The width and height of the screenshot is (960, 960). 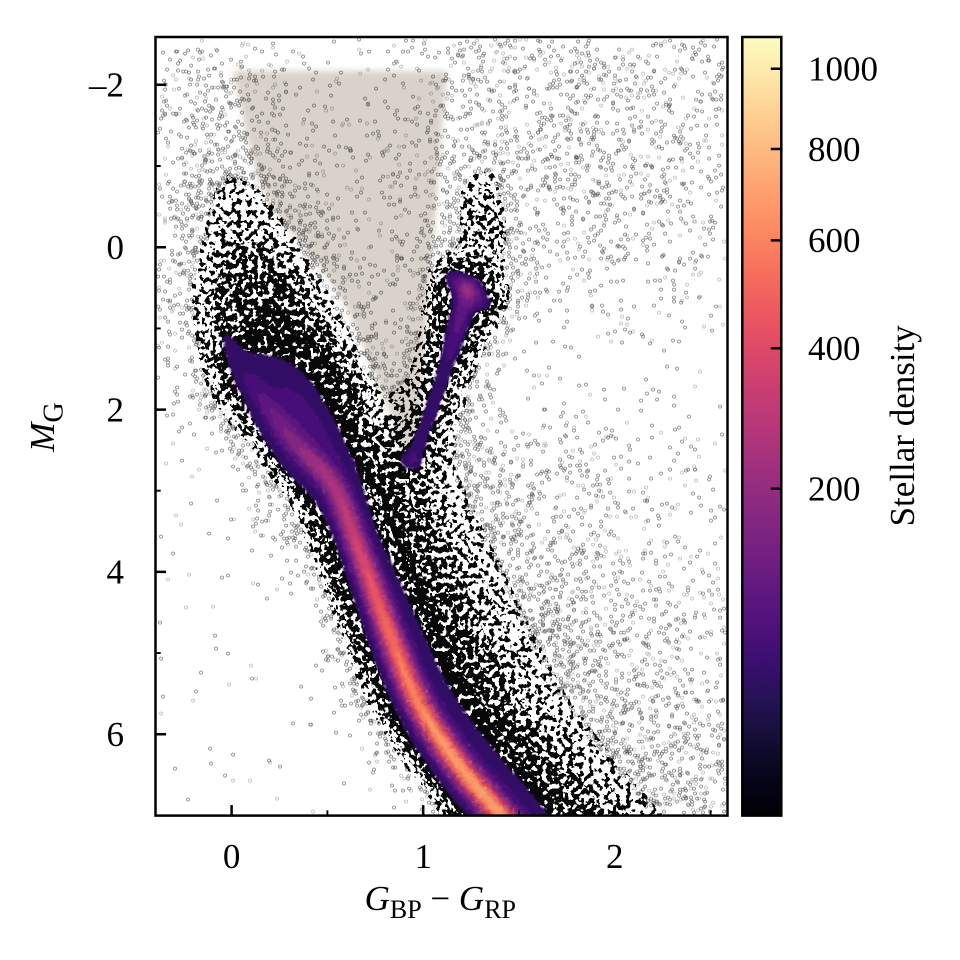 I want to click on svg-text: 600, so click(x=834, y=240).